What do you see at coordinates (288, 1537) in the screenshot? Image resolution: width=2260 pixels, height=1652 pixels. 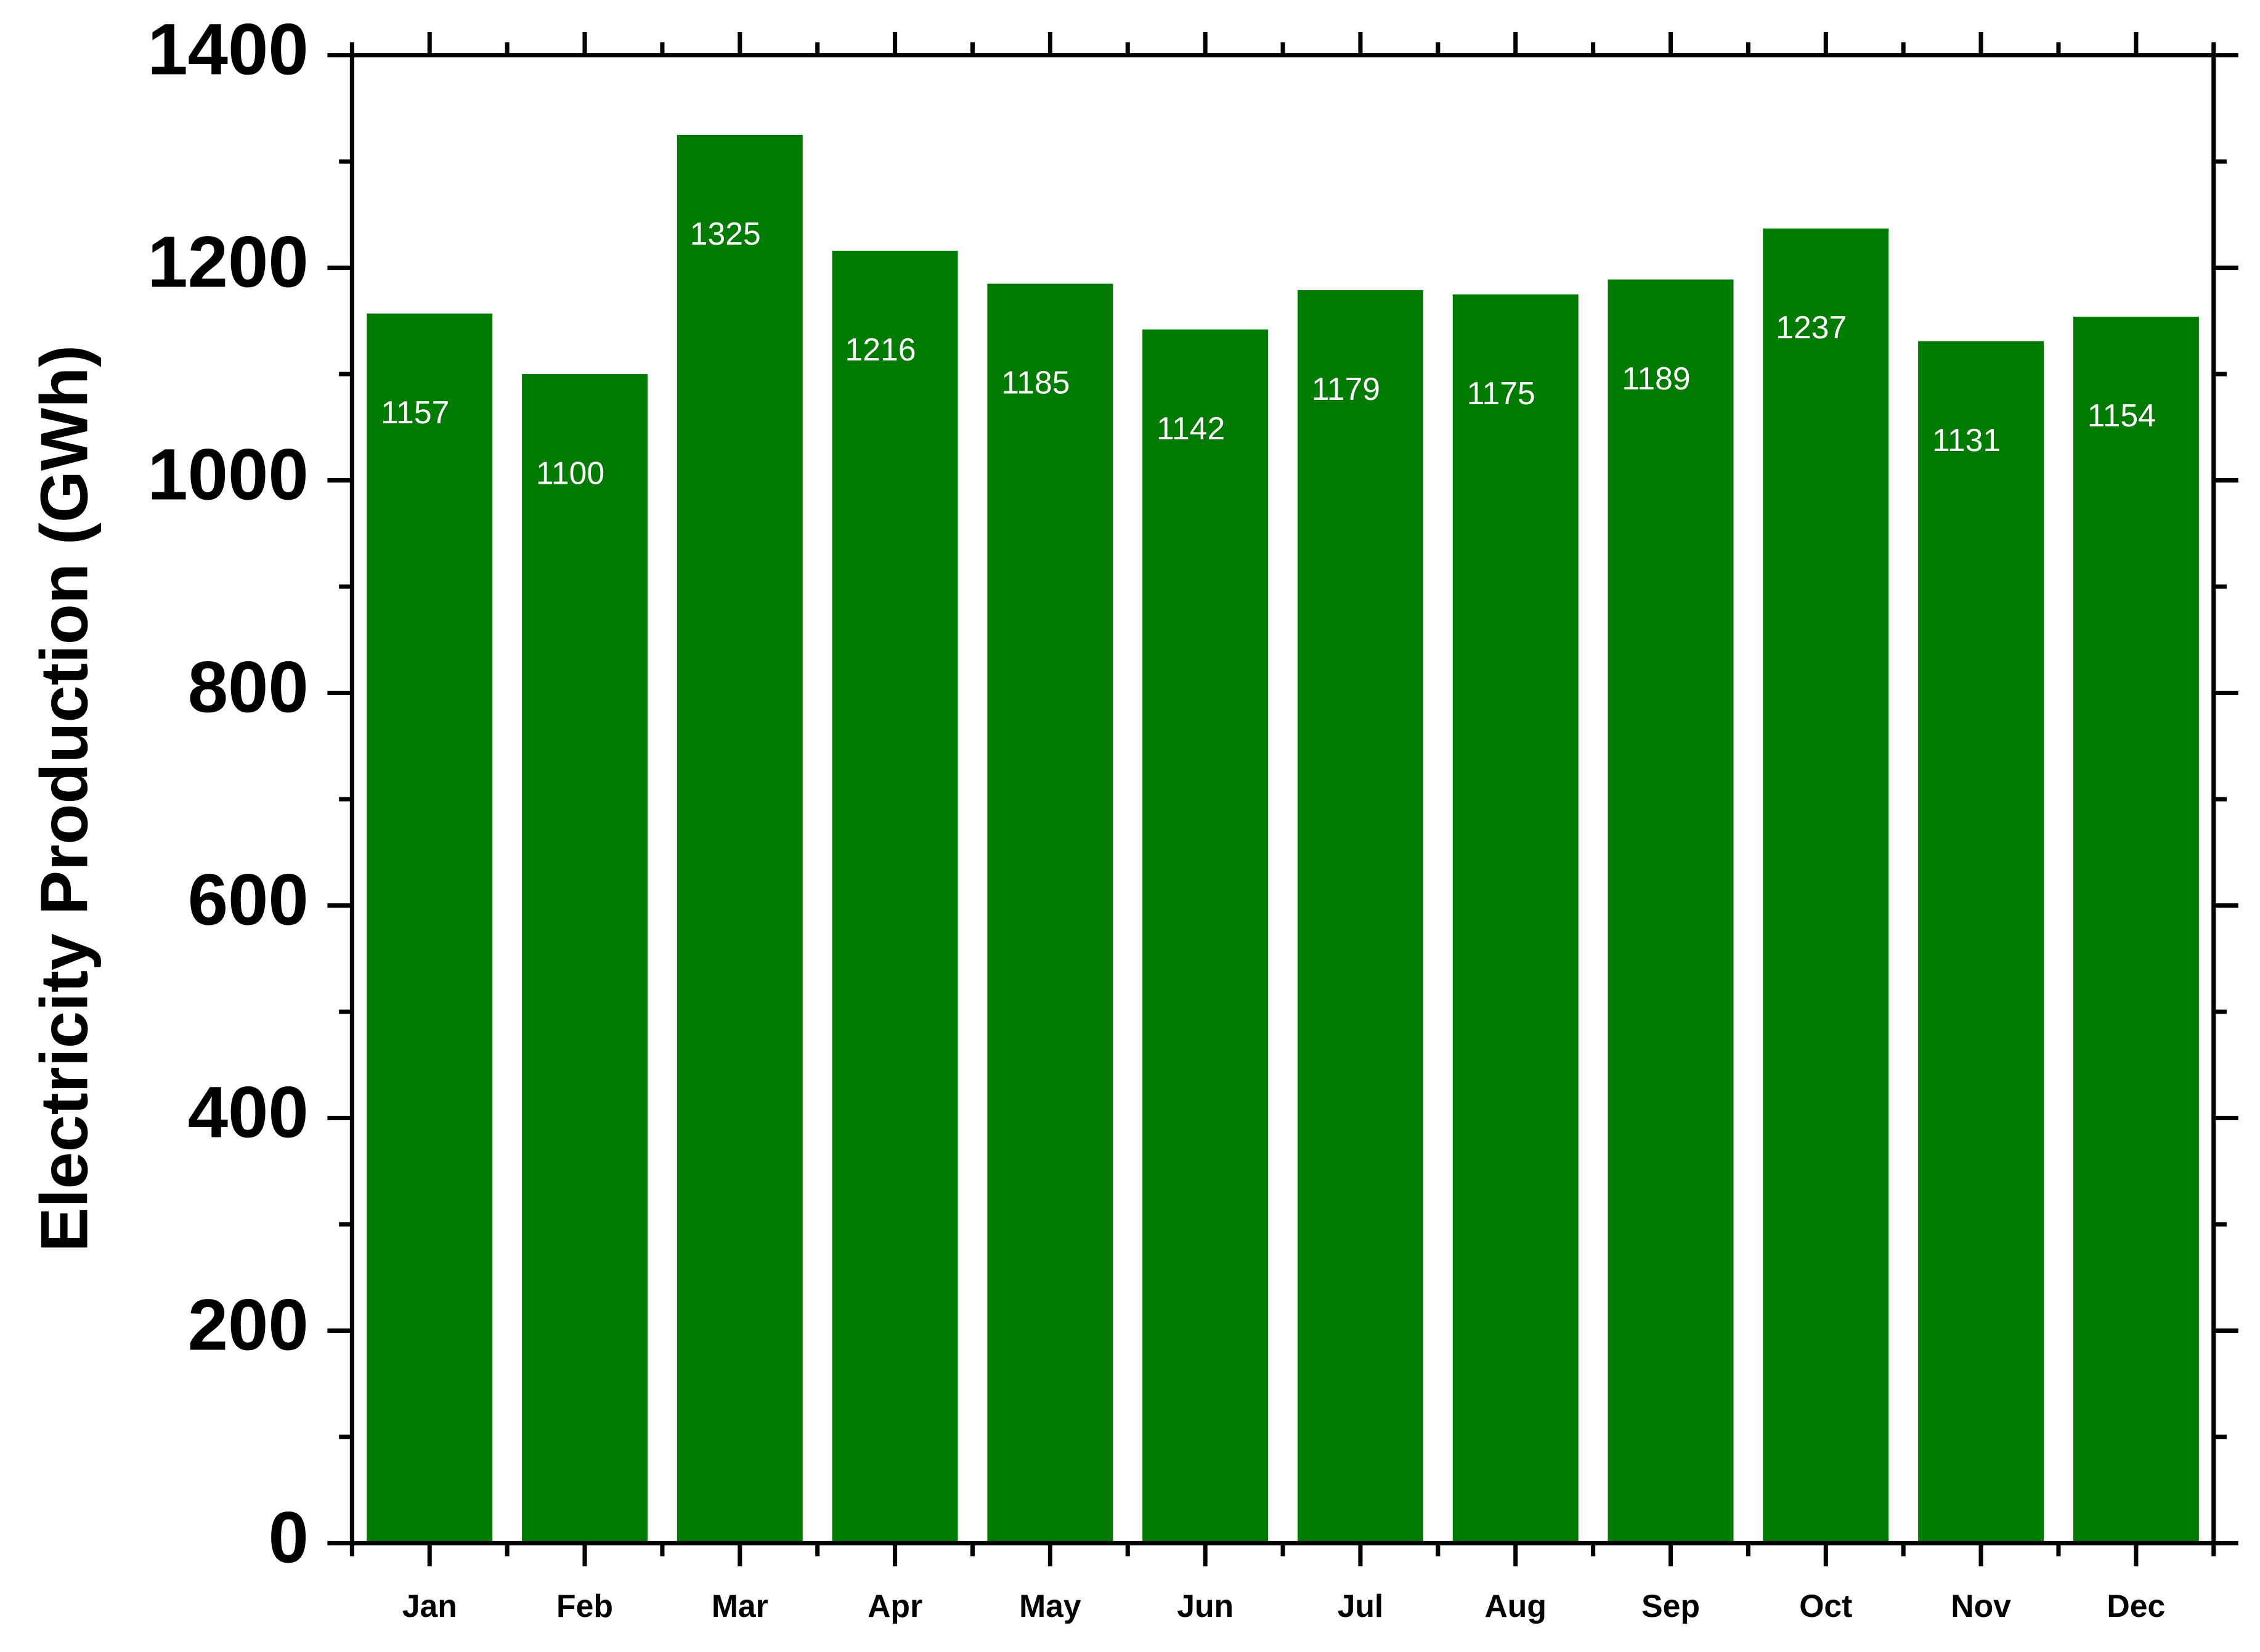 I see `y-tick-label: 0` at bounding box center [288, 1537].